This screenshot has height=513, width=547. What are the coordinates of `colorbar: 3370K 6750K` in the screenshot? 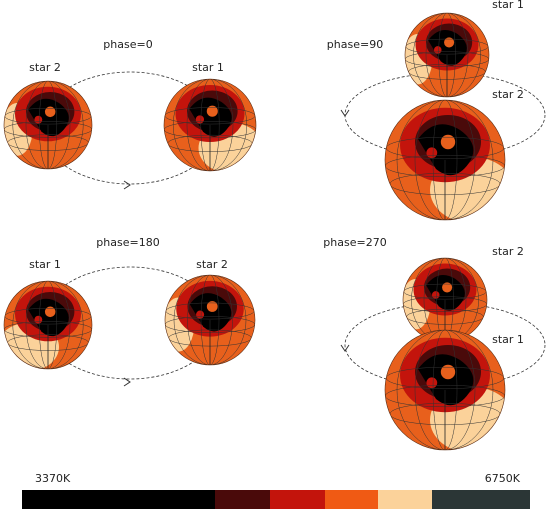 It's located at (276, 490).